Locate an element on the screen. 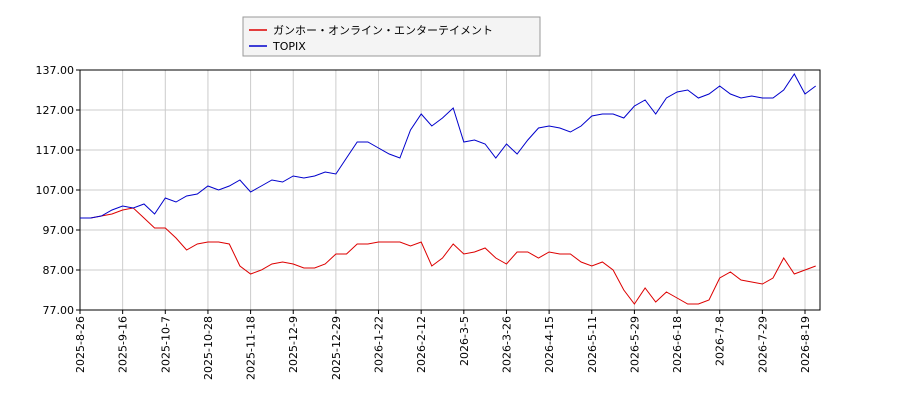 This screenshot has width=900, height=404. x-tick-label: 2026-5-29 is located at coordinates (634, 344).